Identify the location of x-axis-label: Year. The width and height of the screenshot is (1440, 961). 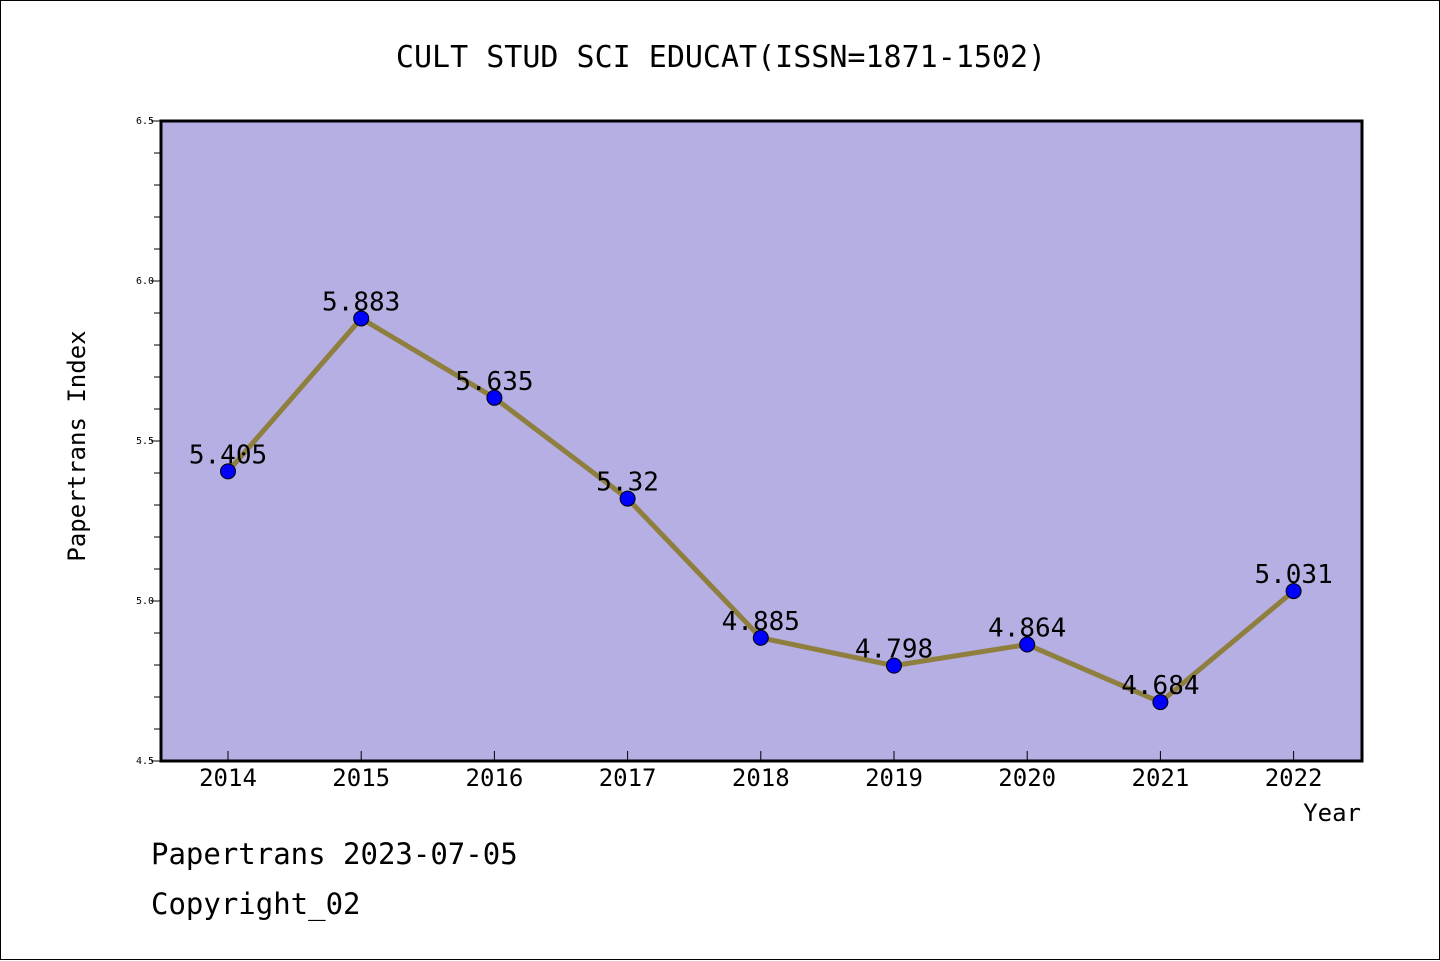
(1332, 813).